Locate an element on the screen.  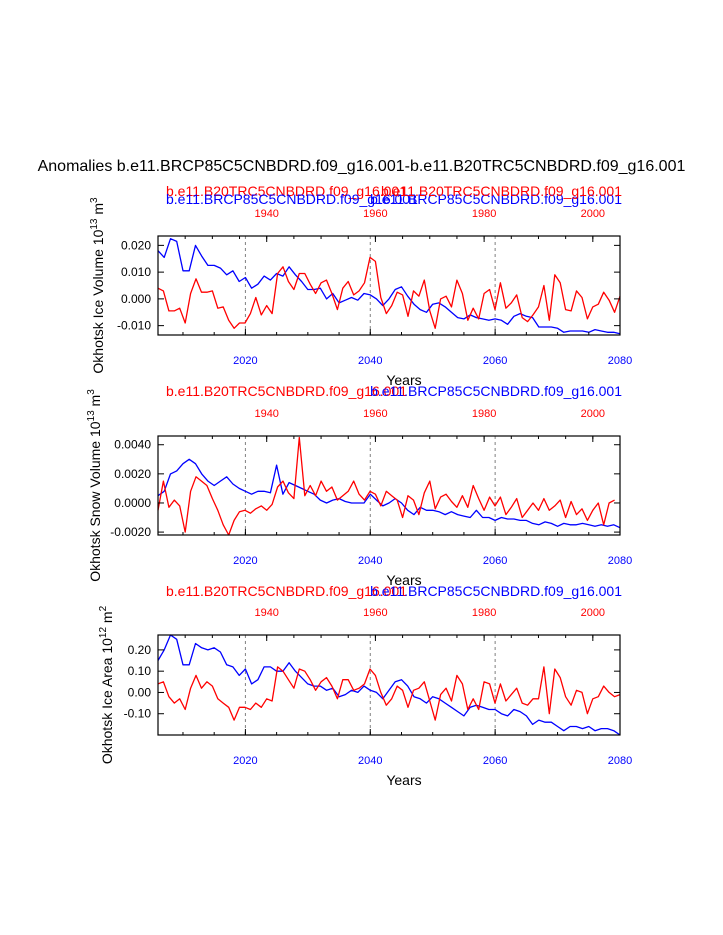
y-tick-label: 0.20 is located at coordinates (140, 650).